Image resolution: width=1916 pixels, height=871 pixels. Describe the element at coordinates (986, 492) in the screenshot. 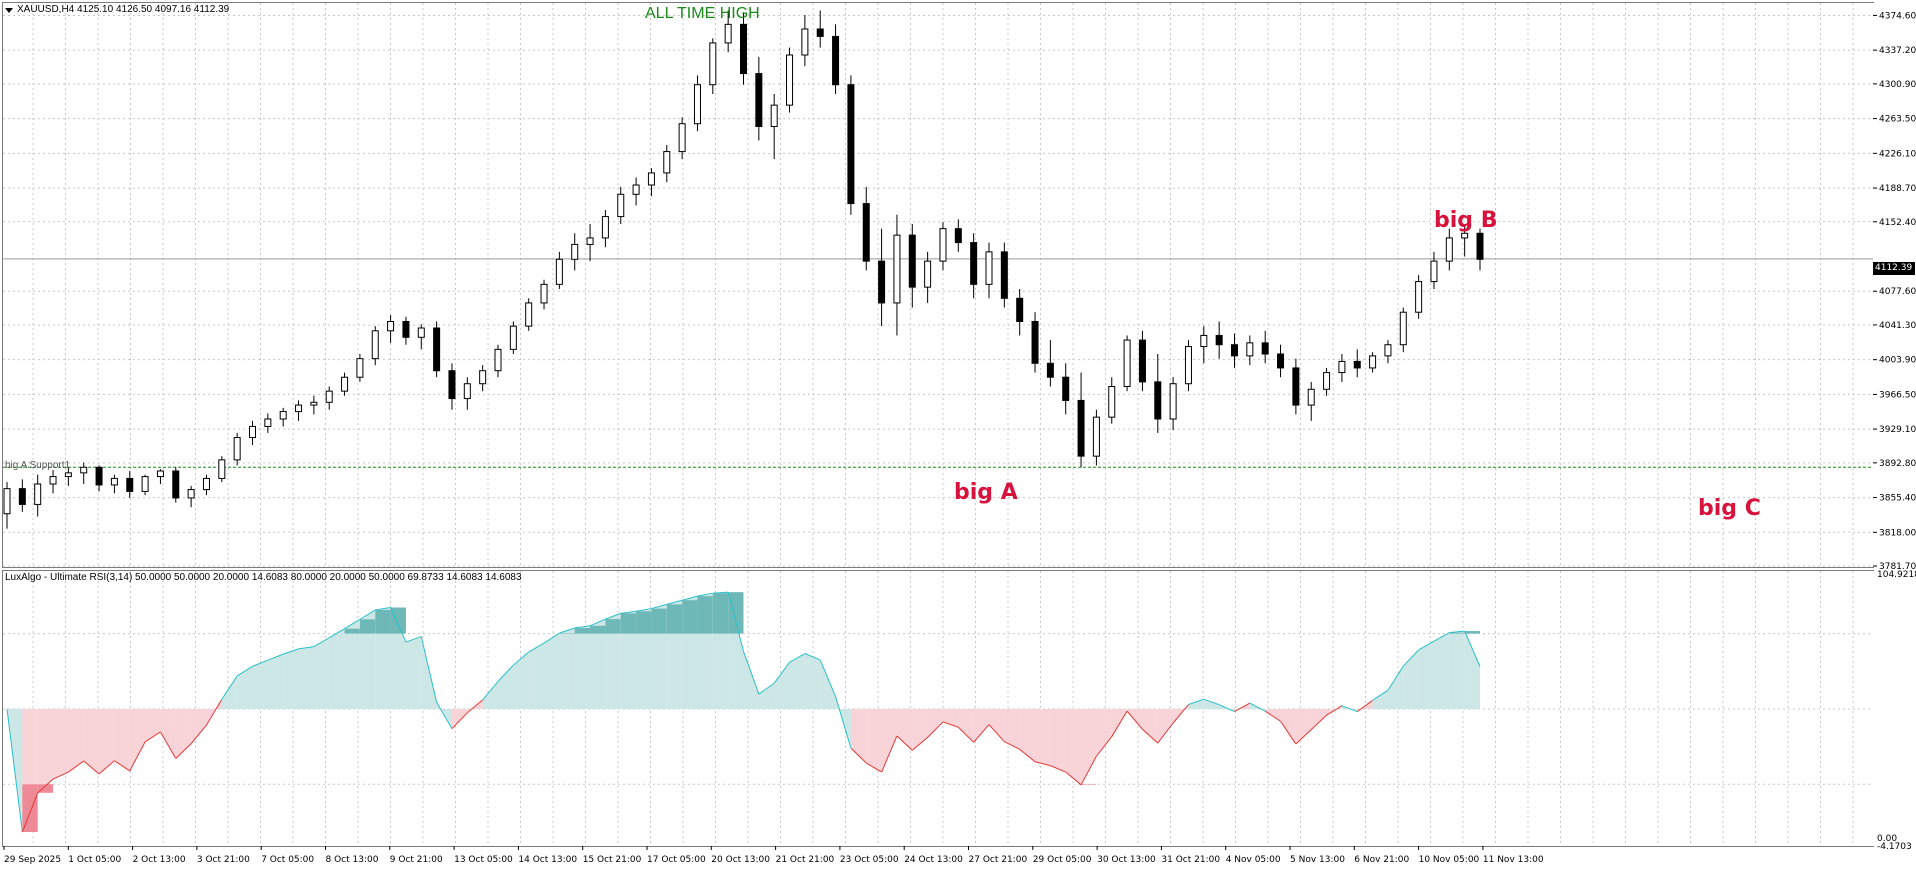

I see `wave-a-label: big A` at that location.